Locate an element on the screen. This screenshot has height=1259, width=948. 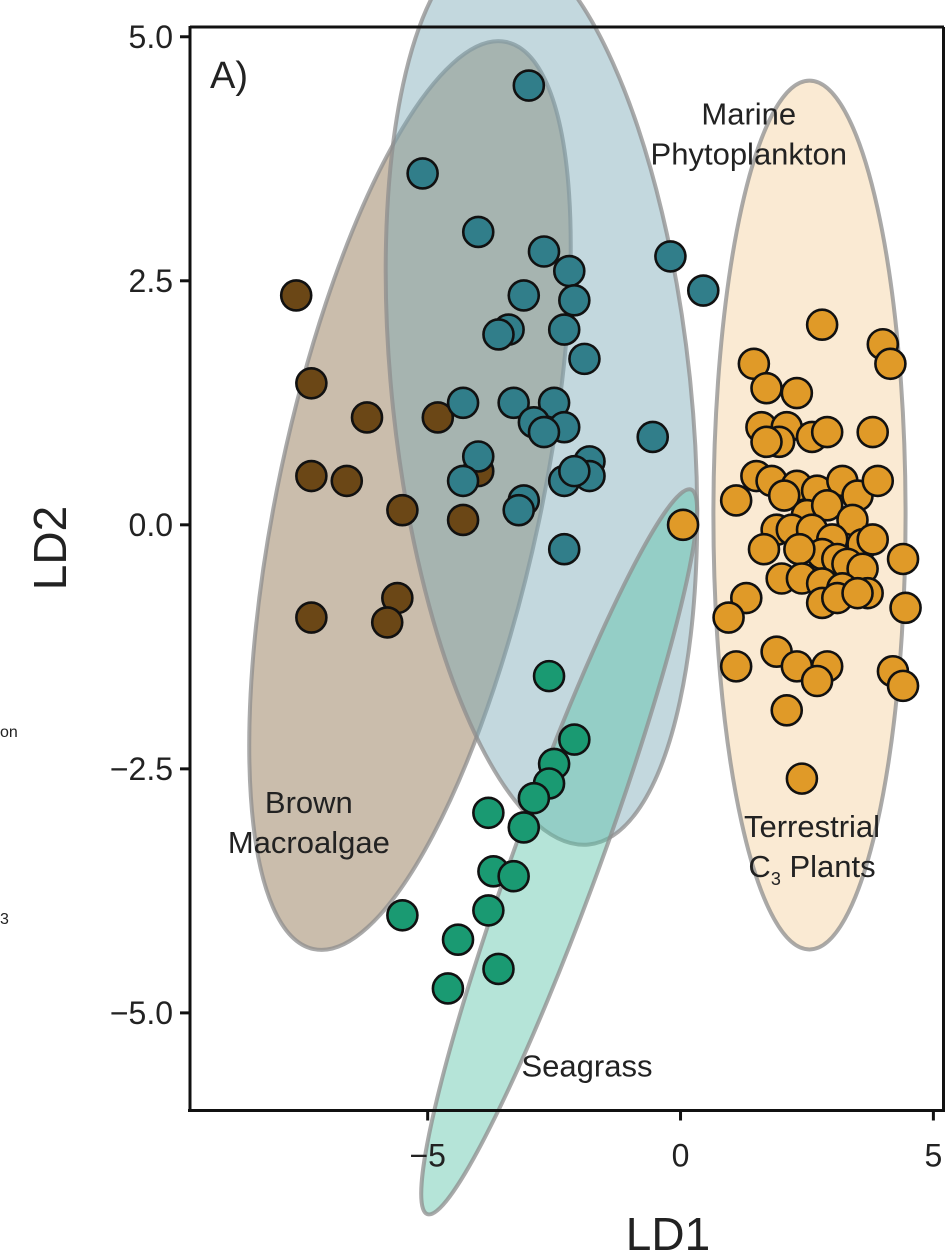
terrestrial-c3-plants-label-line-0: Terrestrial is located at coordinates (812, 826).